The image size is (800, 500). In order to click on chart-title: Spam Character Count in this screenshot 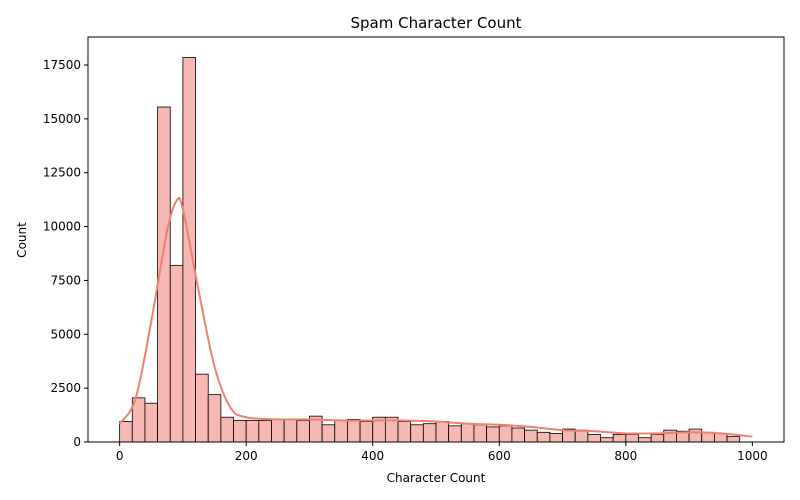, I will do `click(436, 23)`.